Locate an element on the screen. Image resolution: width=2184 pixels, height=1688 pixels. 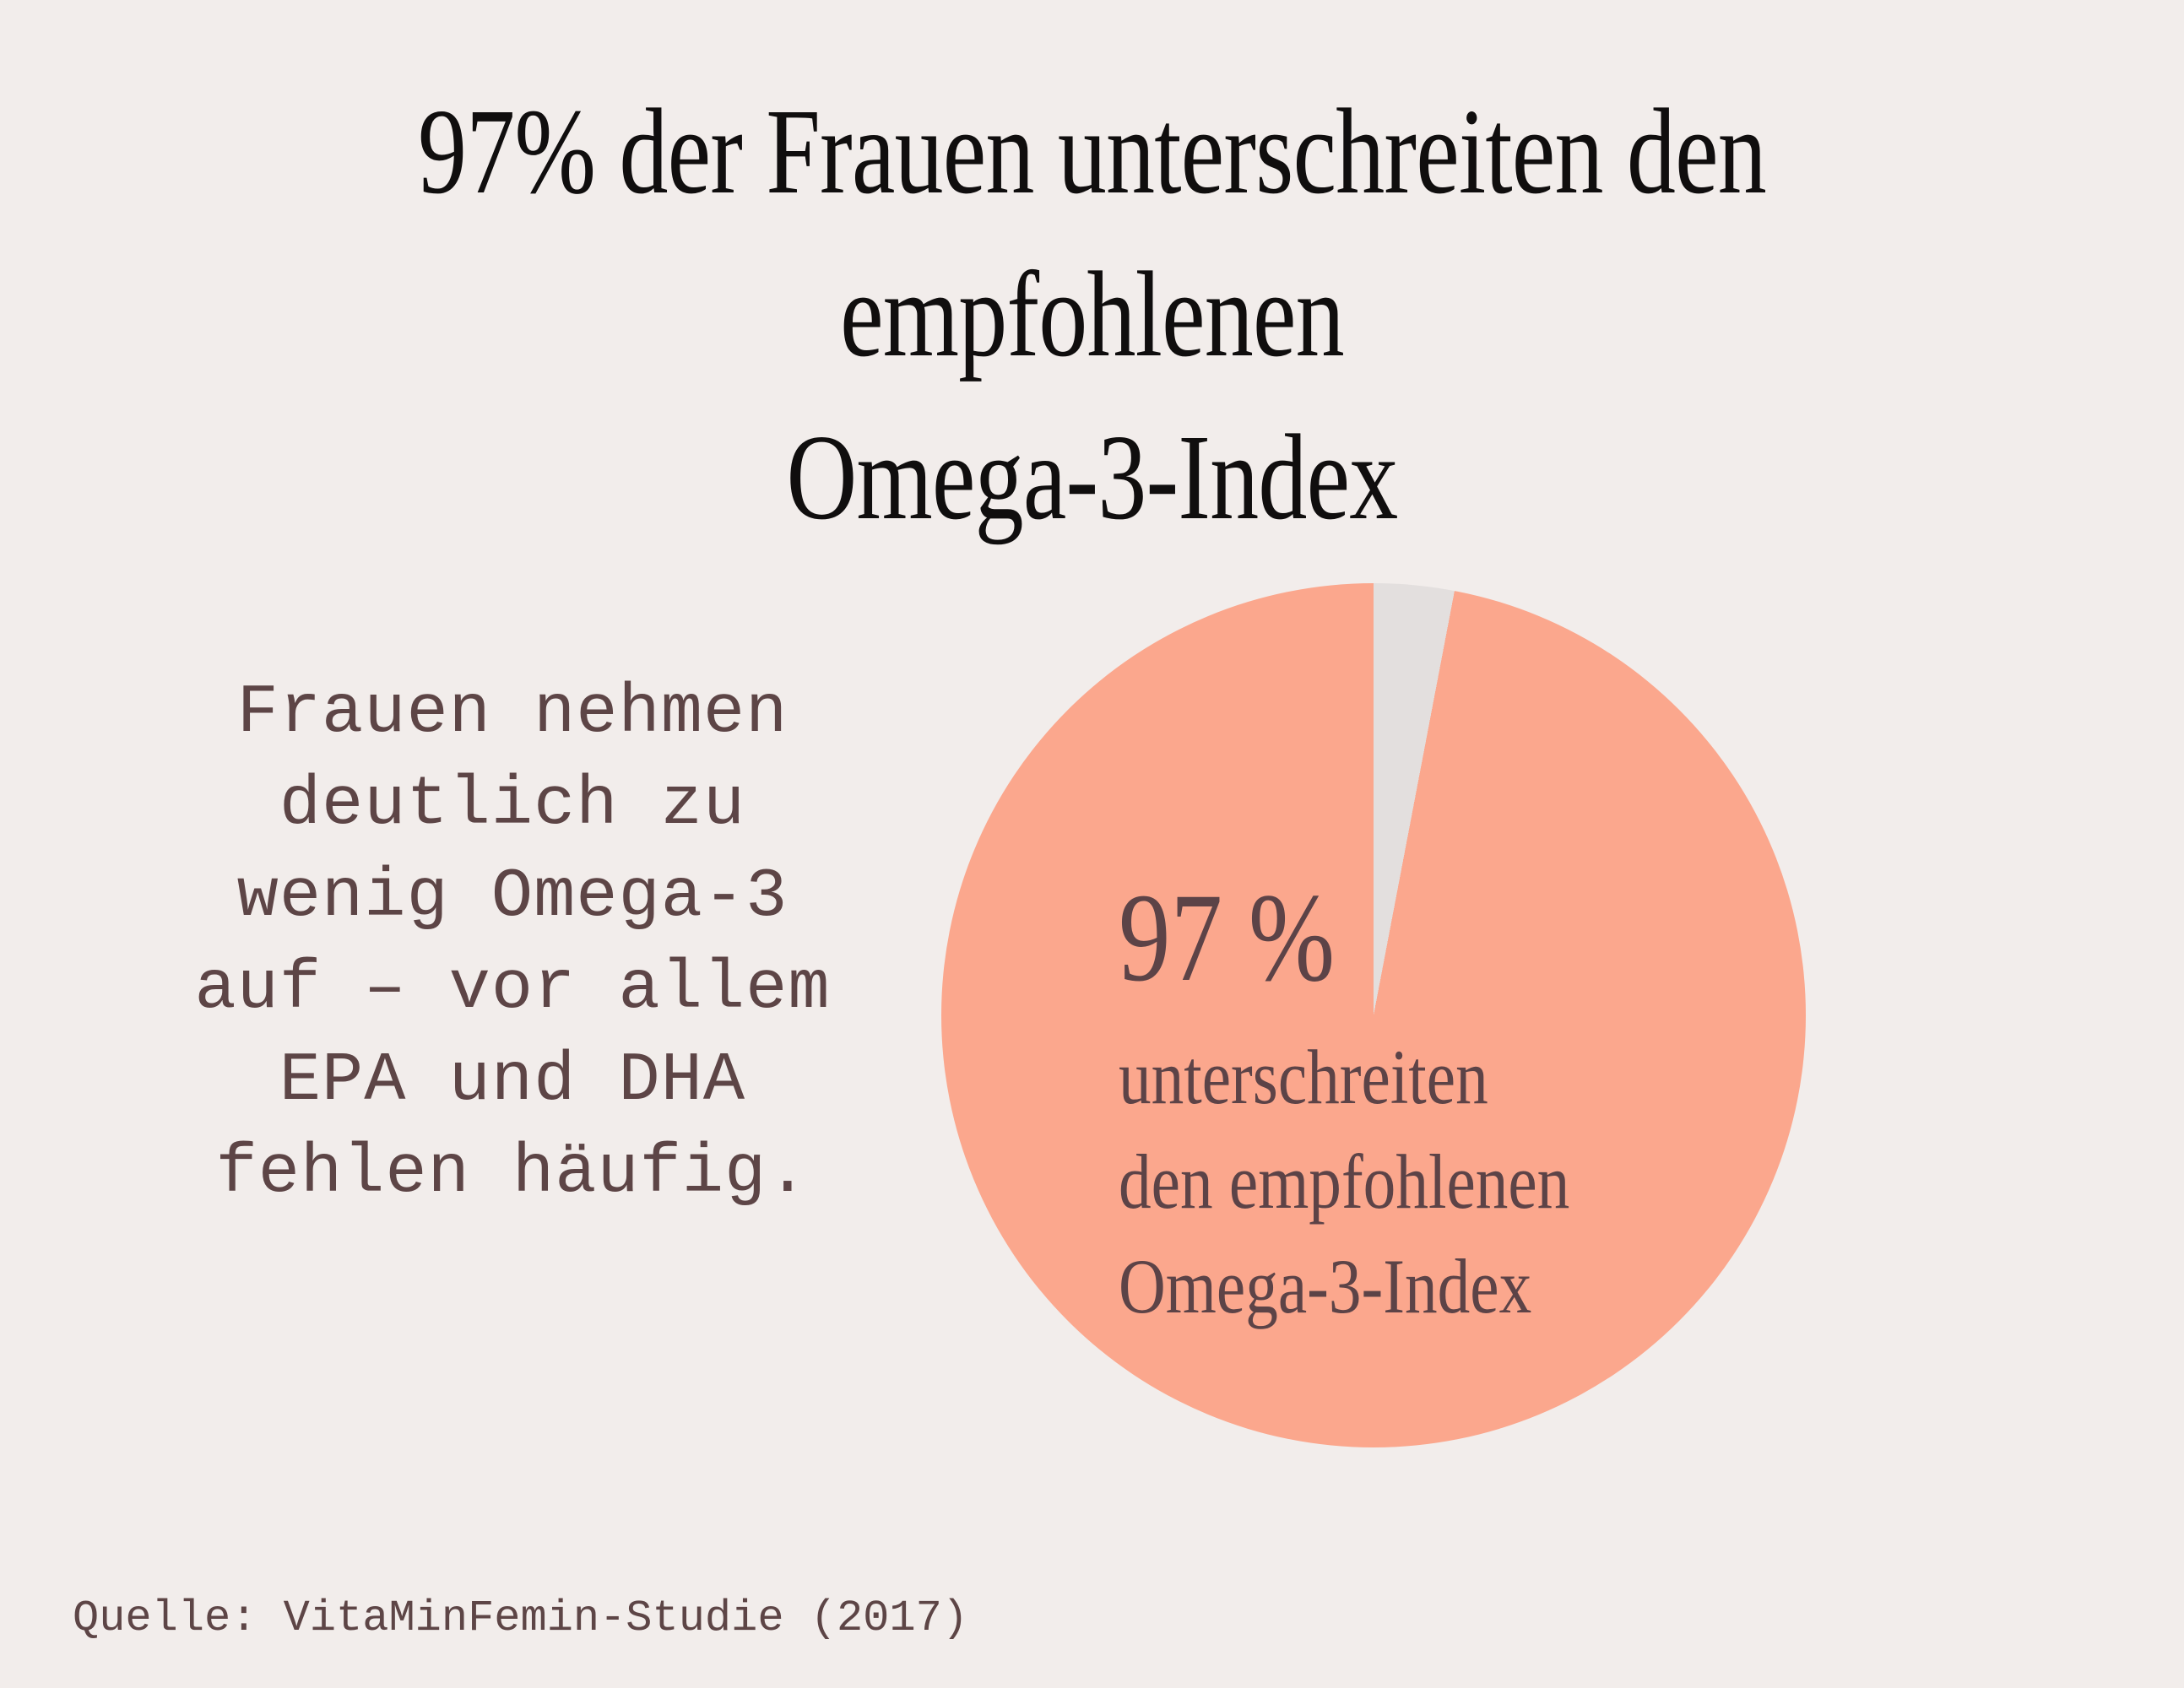
pie-label-line: Omega-3-Index is located at coordinates (1325, 1286).